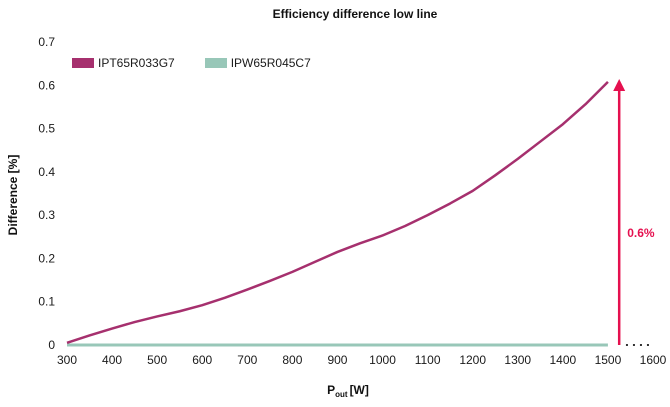 This screenshot has height=407, width=670. I want to click on y-tick-label: 0.4, so click(46, 172).